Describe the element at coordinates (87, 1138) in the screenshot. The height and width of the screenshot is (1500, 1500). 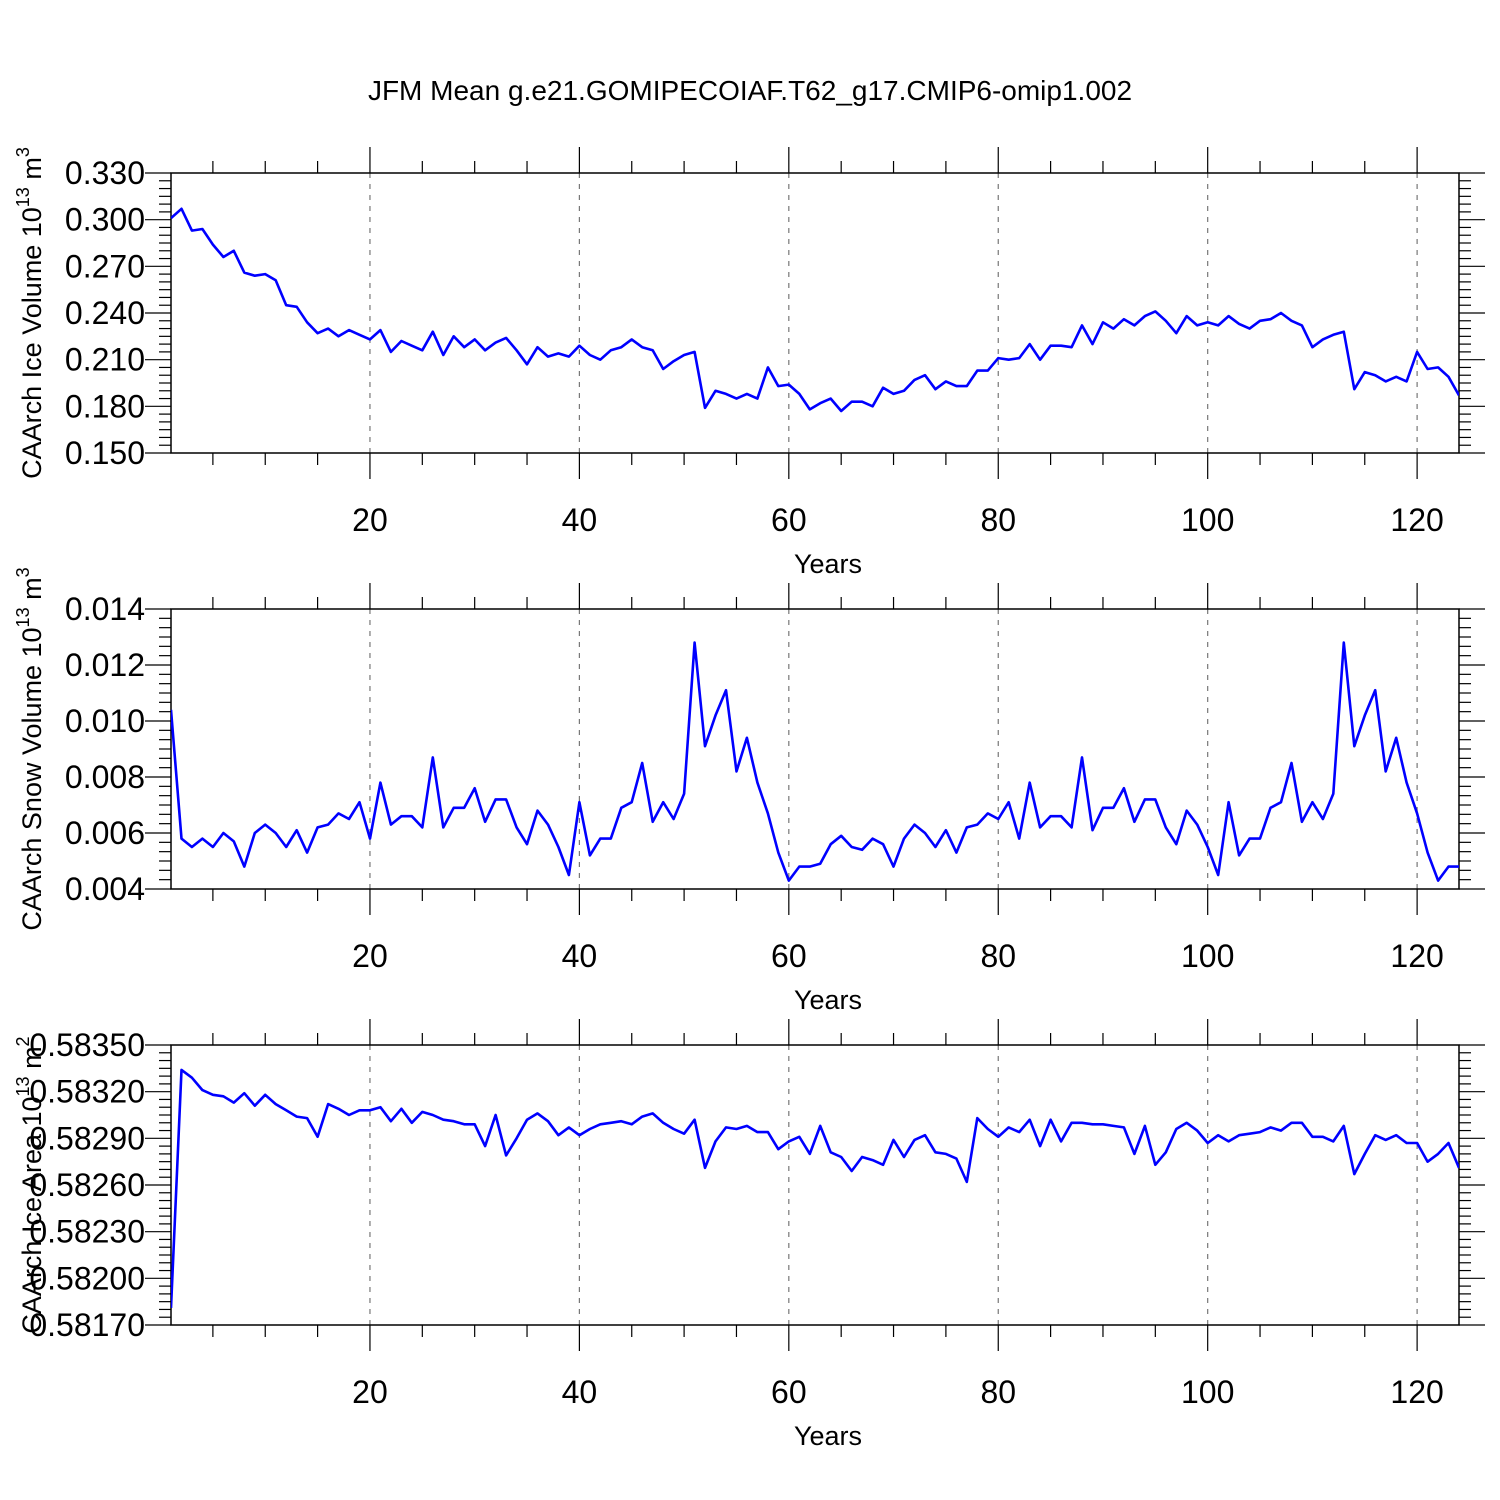
I see `y-tick-label: 0.58290` at that location.